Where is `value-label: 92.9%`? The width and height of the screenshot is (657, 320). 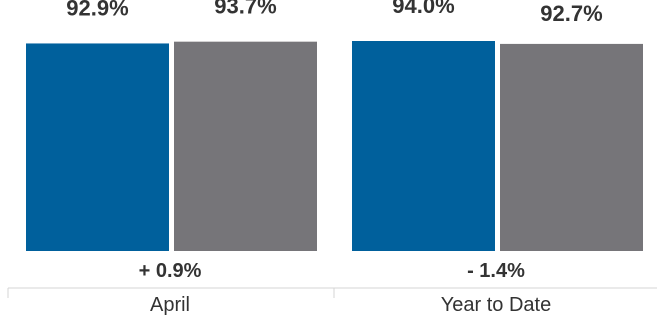 value-label: 92.9% is located at coordinates (97, 10).